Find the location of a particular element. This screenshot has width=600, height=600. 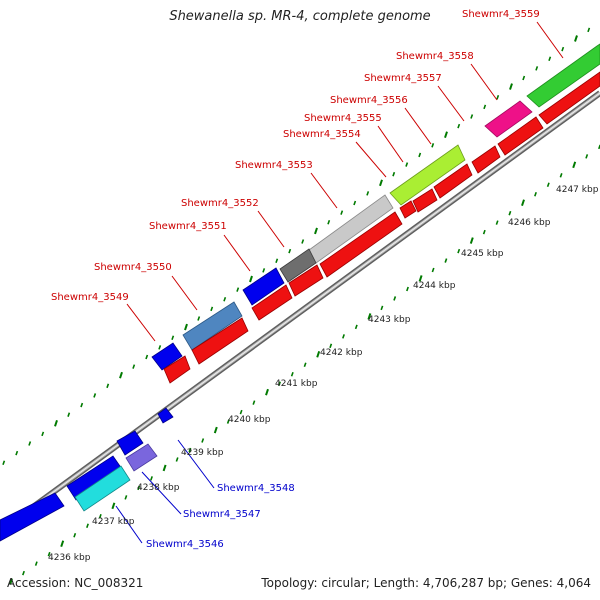

gene-label-shewmr4-3552: Shewmr4_3552 is located at coordinates (220, 203).